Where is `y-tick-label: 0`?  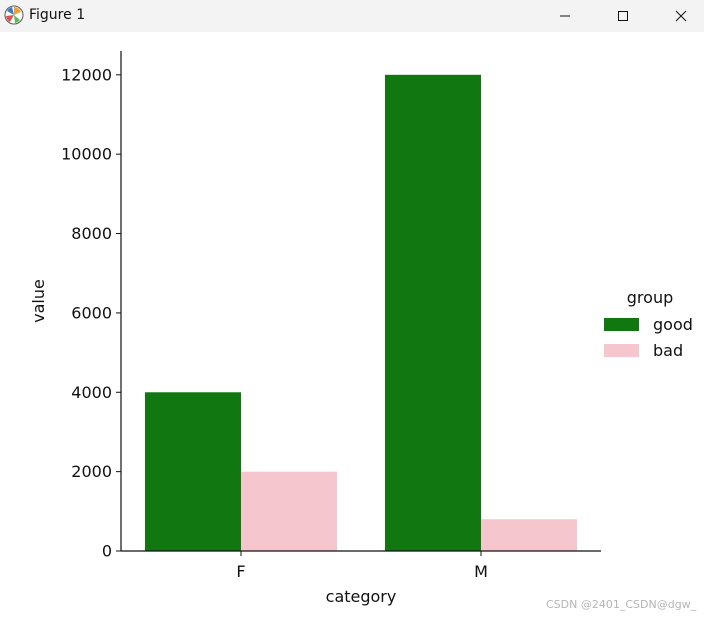
y-tick-label: 0 is located at coordinates (107, 551).